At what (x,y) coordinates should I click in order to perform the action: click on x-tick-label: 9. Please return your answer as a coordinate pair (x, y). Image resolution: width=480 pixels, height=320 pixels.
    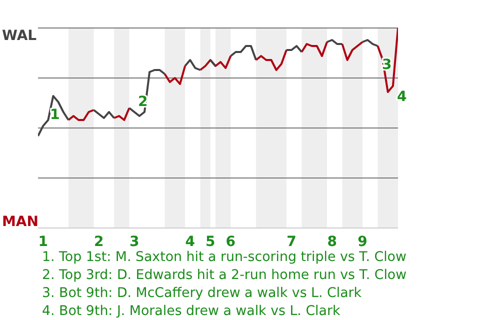
    Looking at the image, I should click on (363, 242).